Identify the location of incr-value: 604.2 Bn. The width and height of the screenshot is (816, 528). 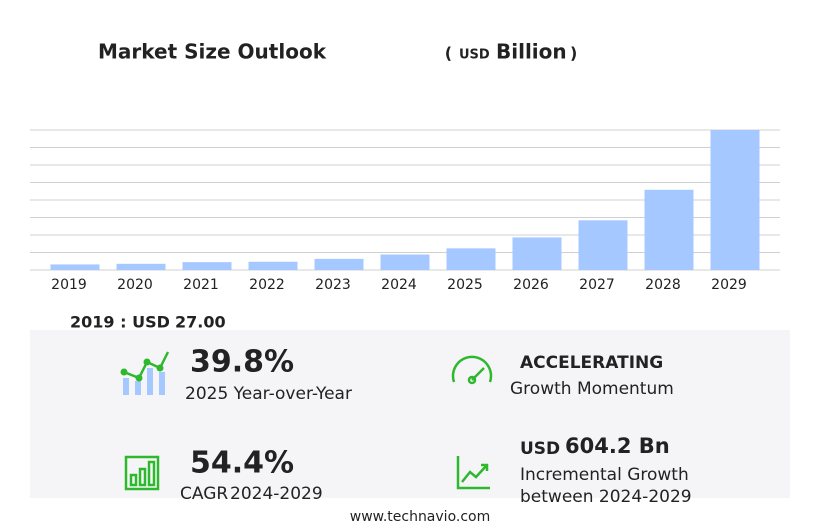
(617, 446).